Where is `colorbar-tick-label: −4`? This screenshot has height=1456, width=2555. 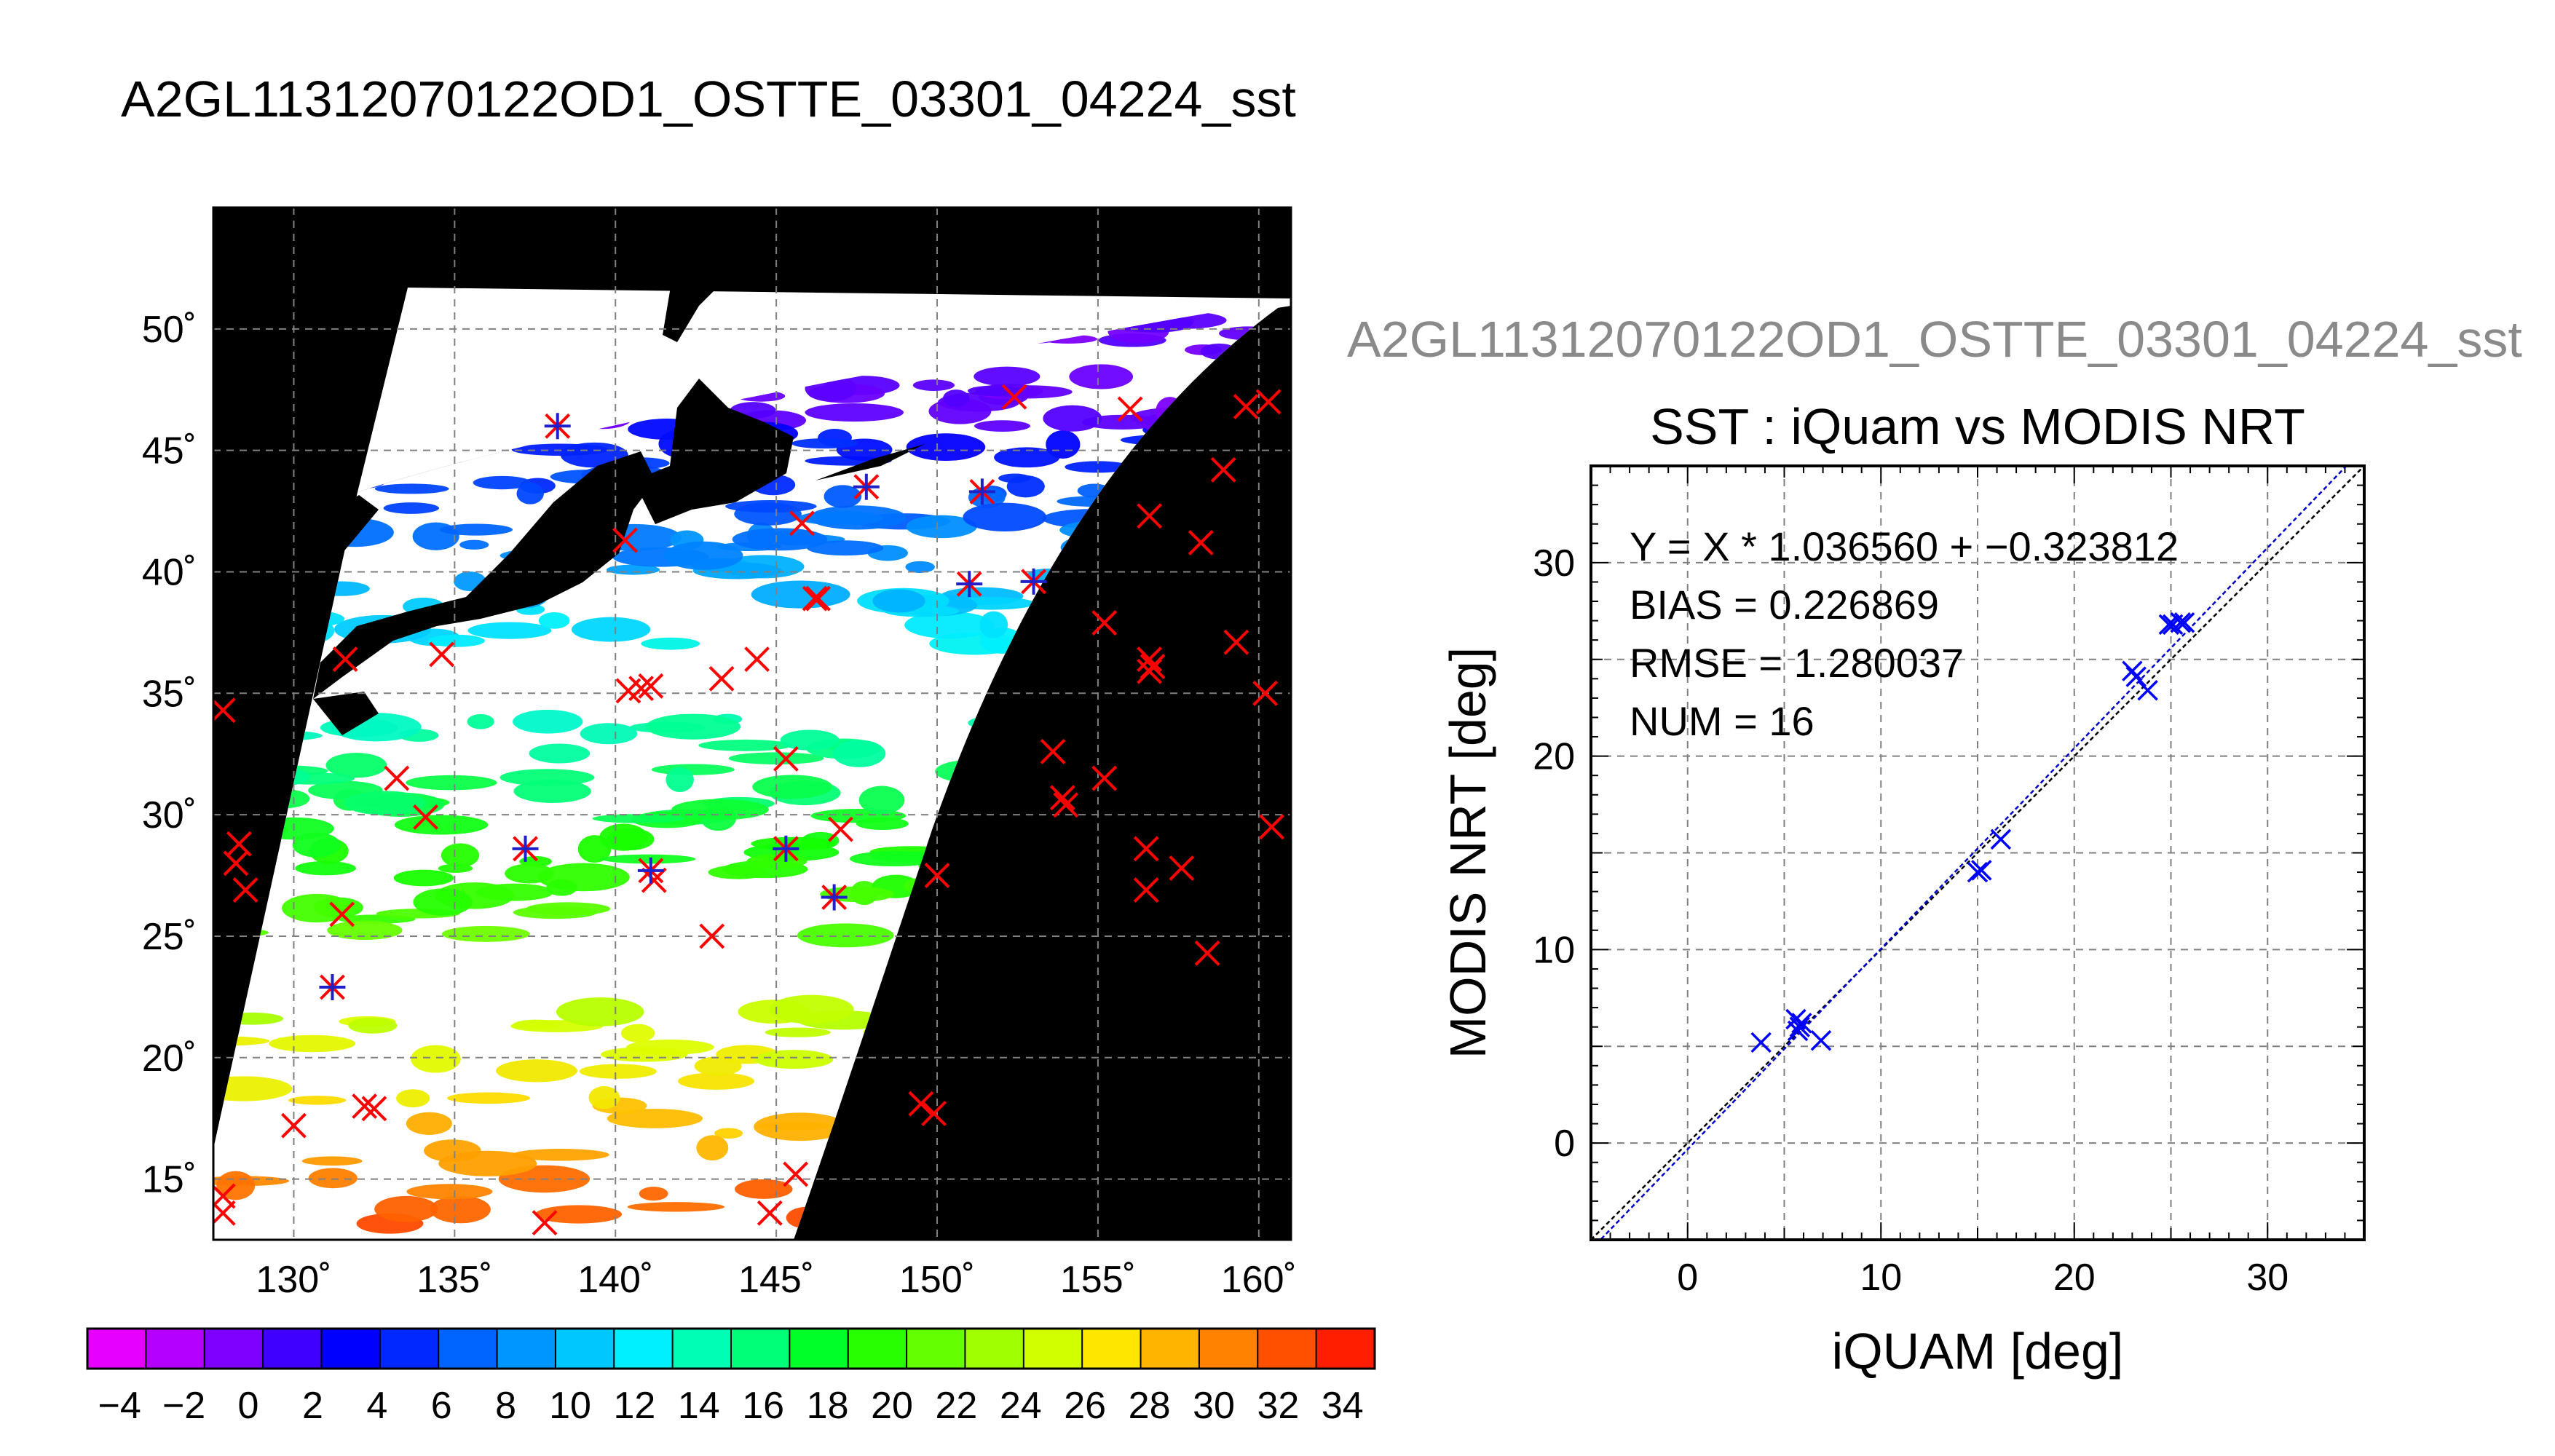 colorbar-tick-label: −4 is located at coordinates (119, 1406).